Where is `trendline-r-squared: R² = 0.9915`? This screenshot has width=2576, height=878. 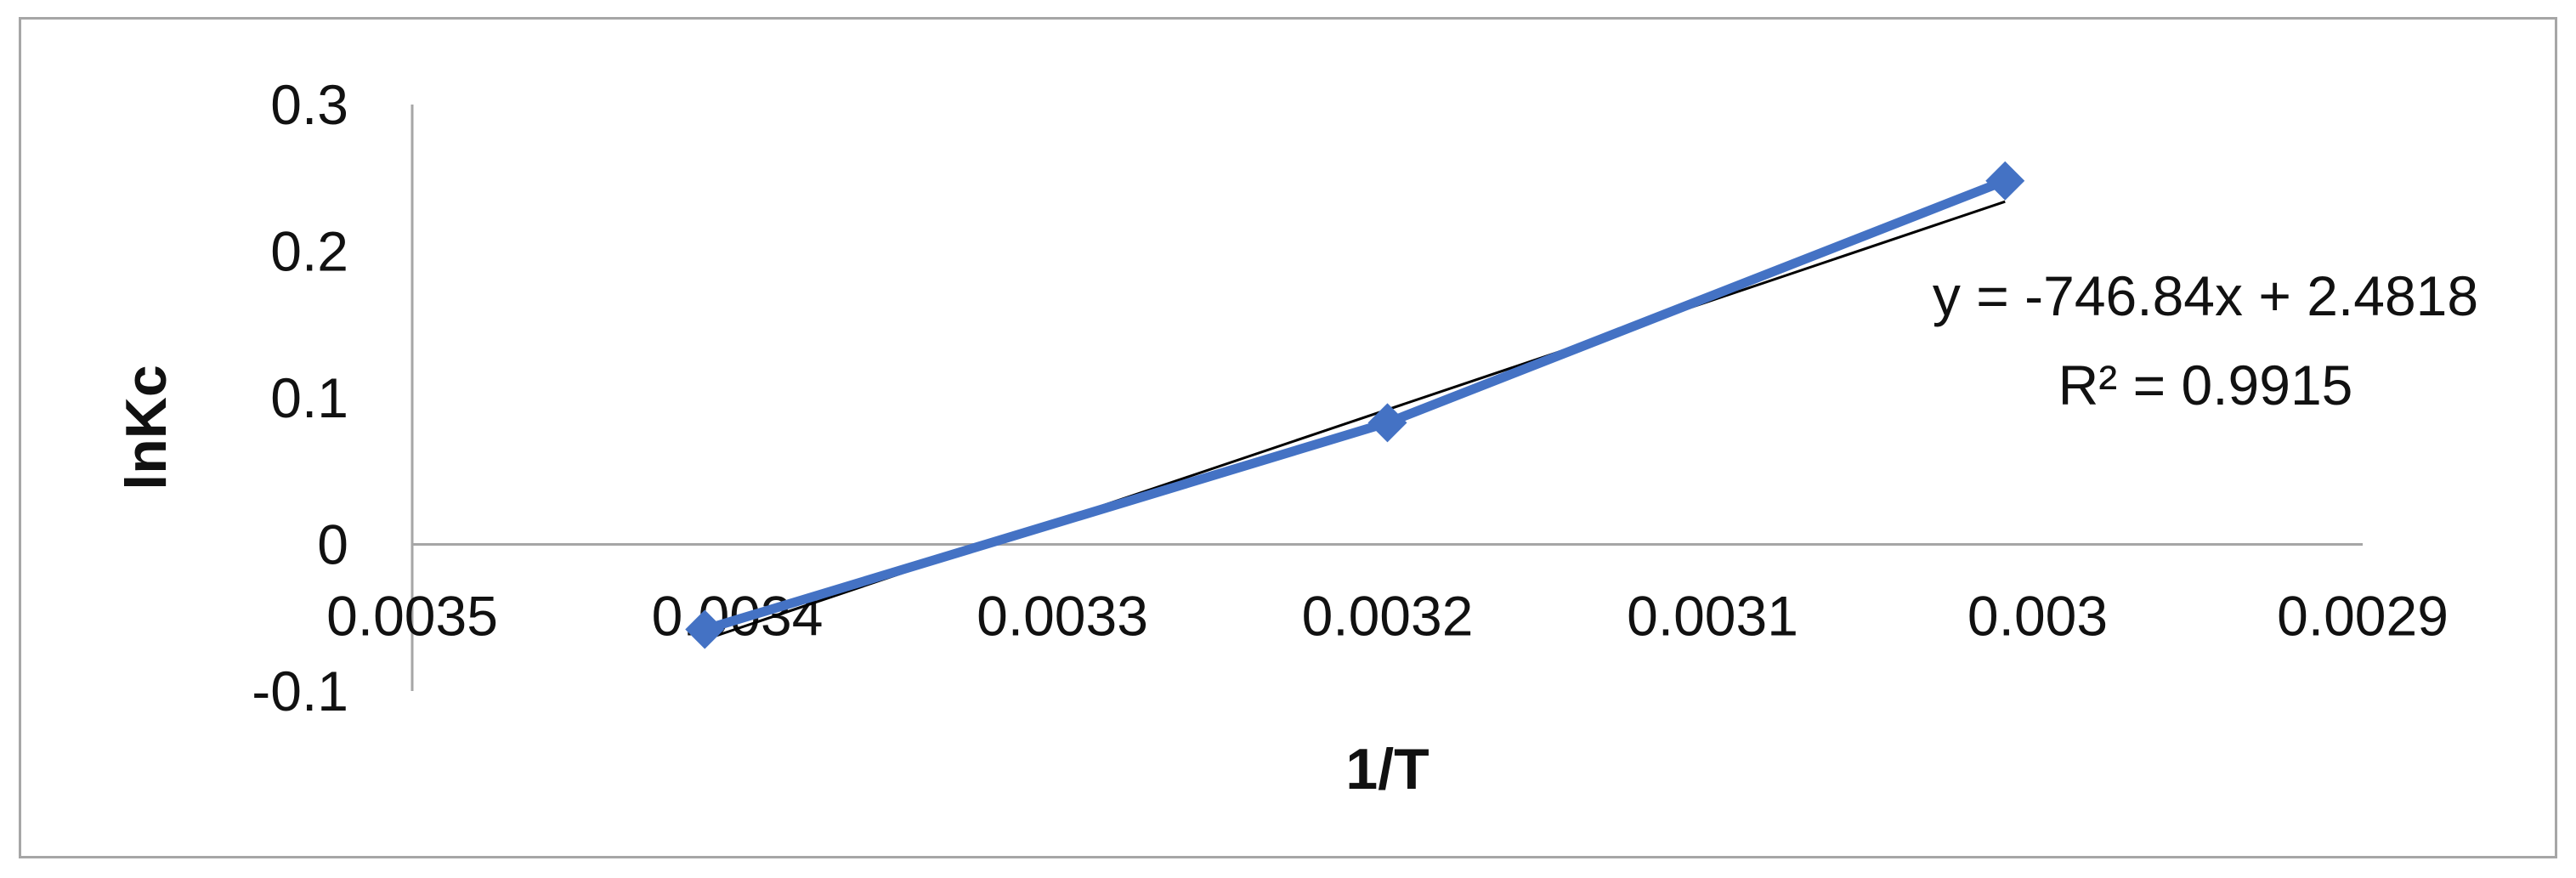 trendline-r-squared: R² = 0.9915 is located at coordinates (2205, 385).